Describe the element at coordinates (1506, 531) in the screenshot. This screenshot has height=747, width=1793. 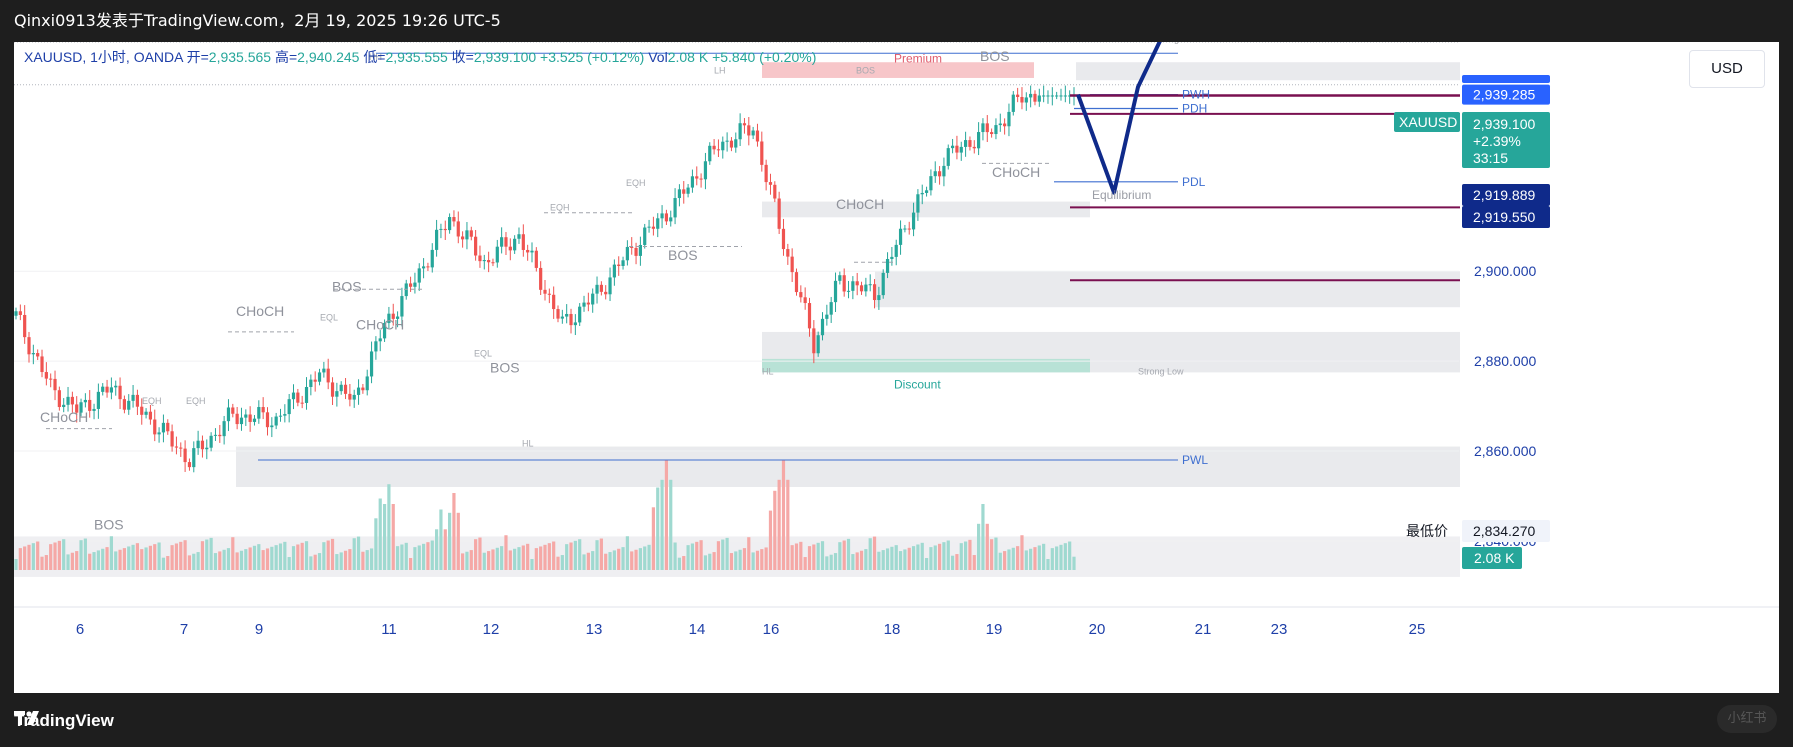
I see `low-price-tag` at that location.